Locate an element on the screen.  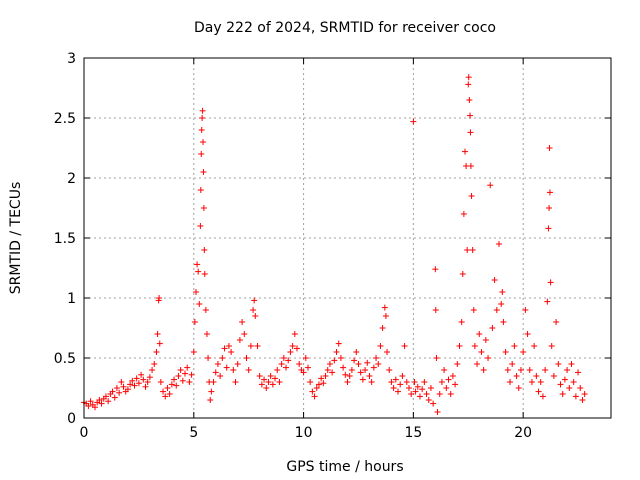
y-tick-label: 0 is located at coordinates (71, 419).